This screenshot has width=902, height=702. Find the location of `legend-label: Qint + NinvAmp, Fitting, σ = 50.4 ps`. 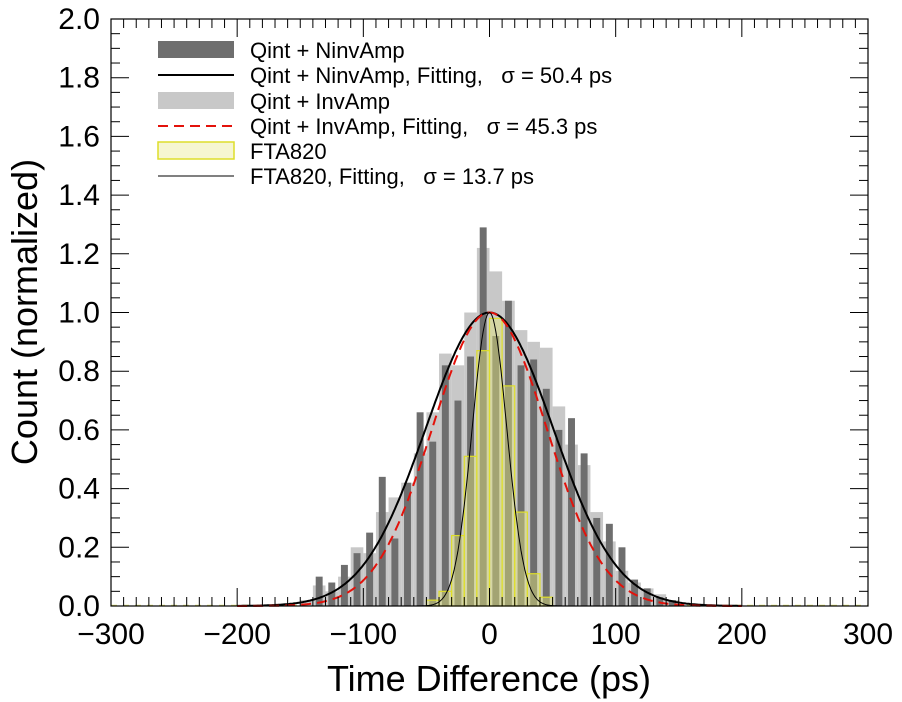

legend-label: Qint + NinvAmp, Fitting, σ = 50.4 ps is located at coordinates (431, 75).